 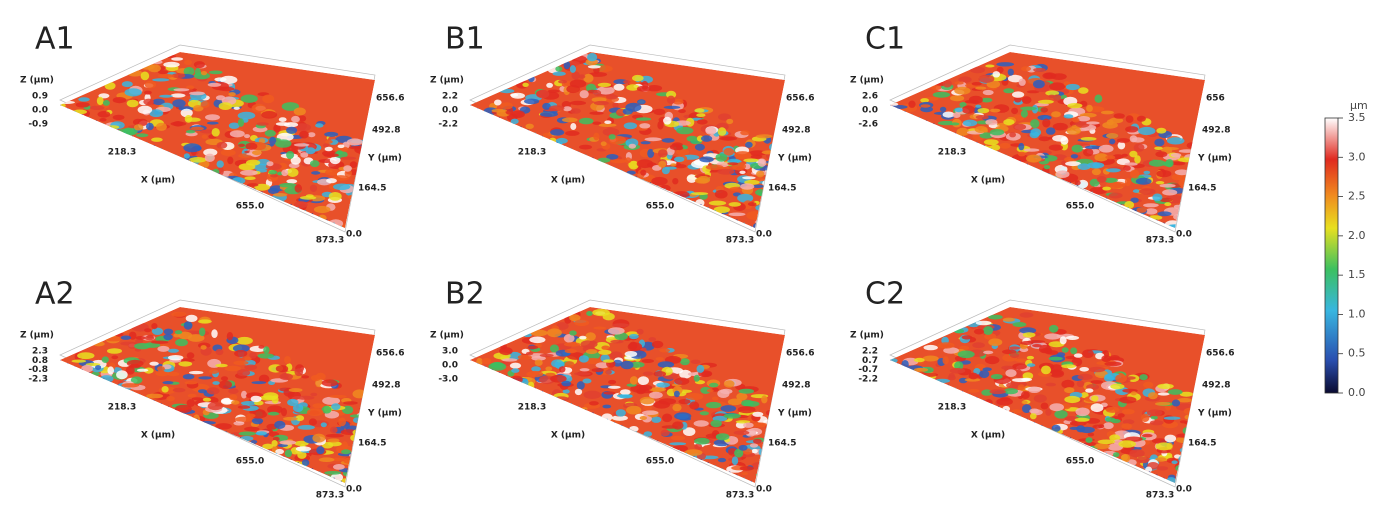 What do you see at coordinates (988, 436) in the screenshot?
I see `x-axis-label: X (μm)` at bounding box center [988, 436].